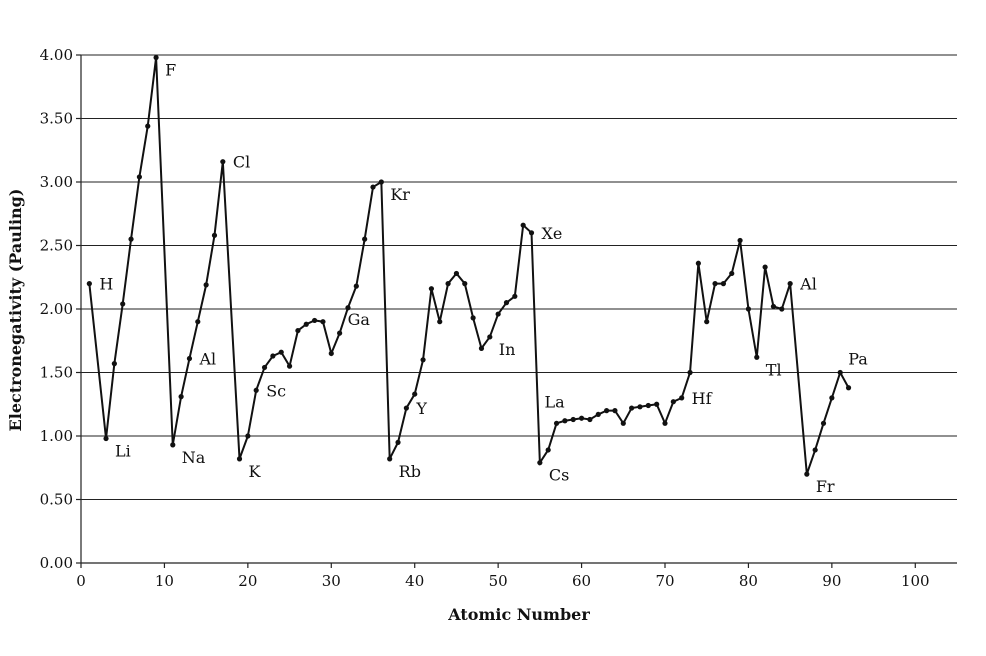  I want to click on x-axis-tick-labels: 0 10 20 30 40 50 60 70 80 90 100, so click(502, 581).